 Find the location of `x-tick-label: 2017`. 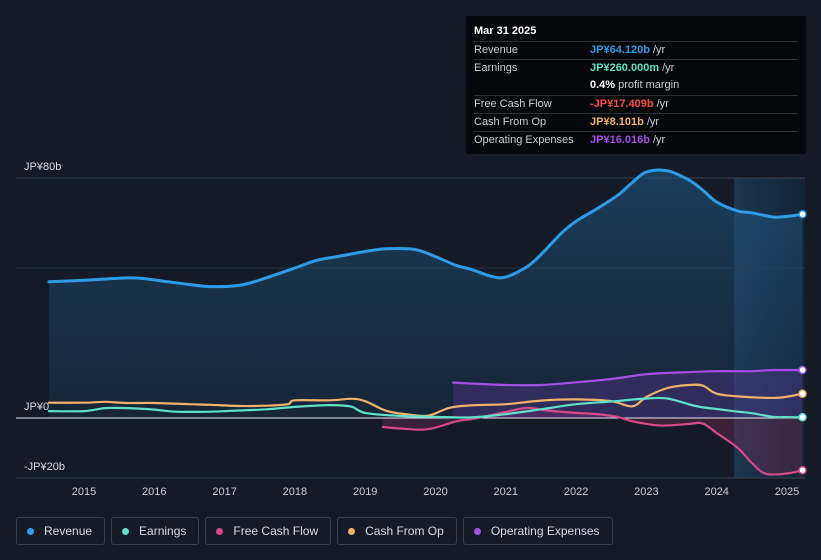

x-tick-label: 2017 is located at coordinates (224, 492).